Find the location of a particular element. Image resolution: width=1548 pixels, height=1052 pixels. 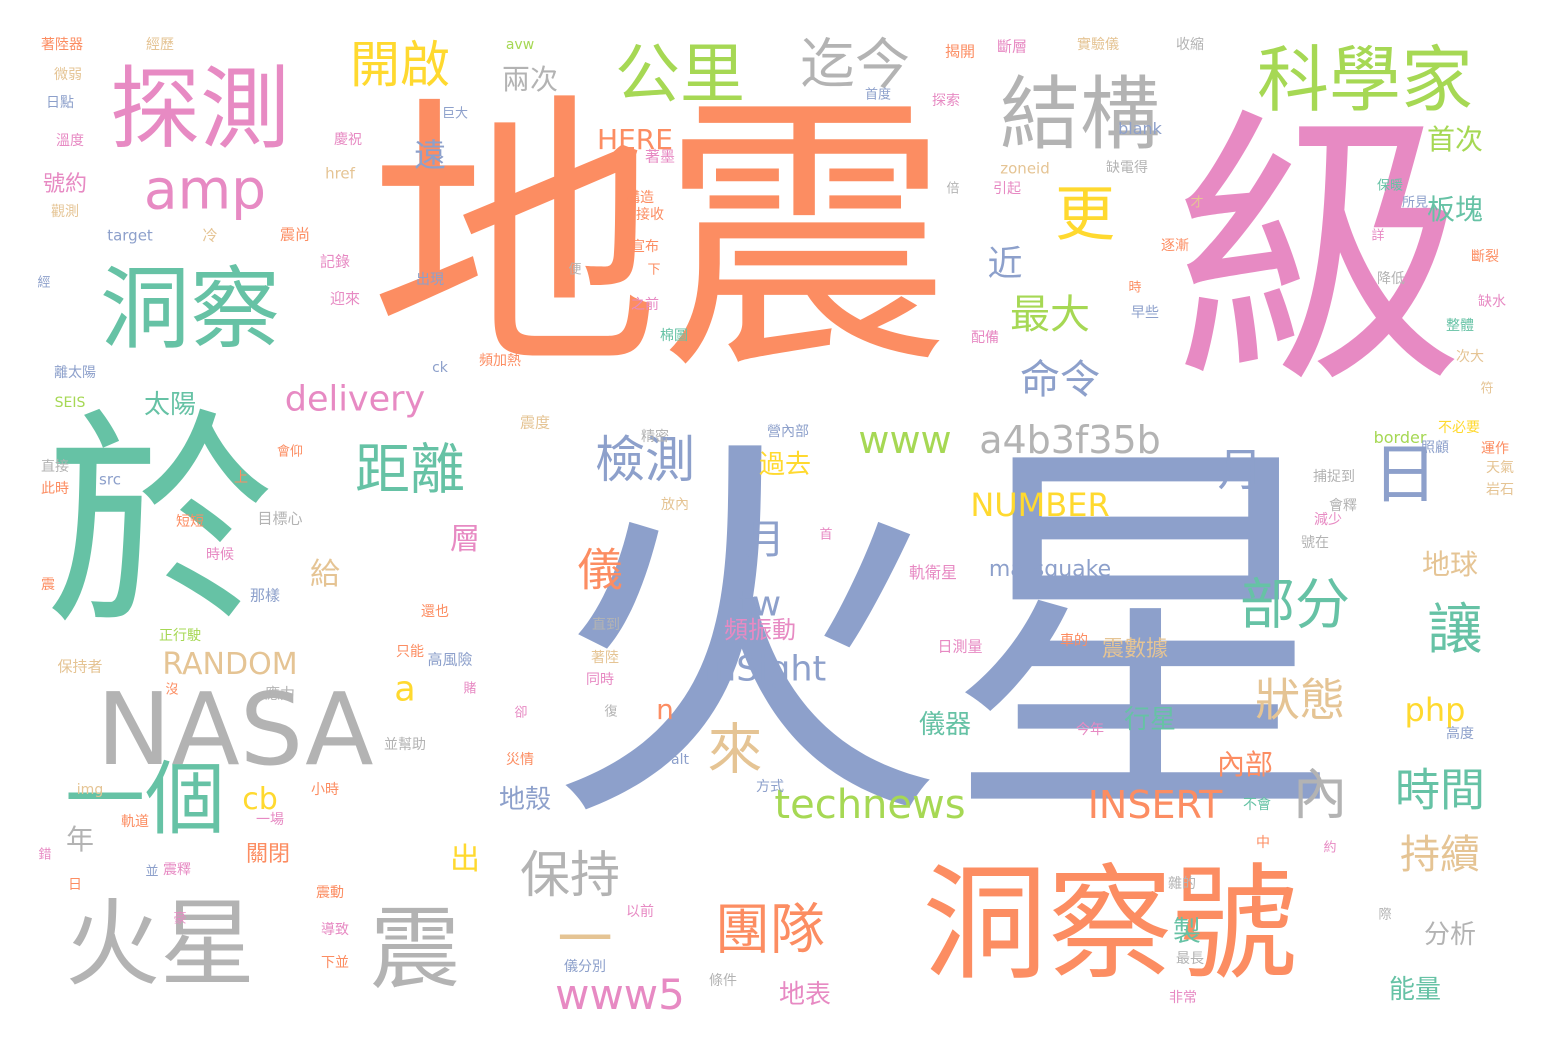

word-42: 命令 is located at coordinates (1060, 380).